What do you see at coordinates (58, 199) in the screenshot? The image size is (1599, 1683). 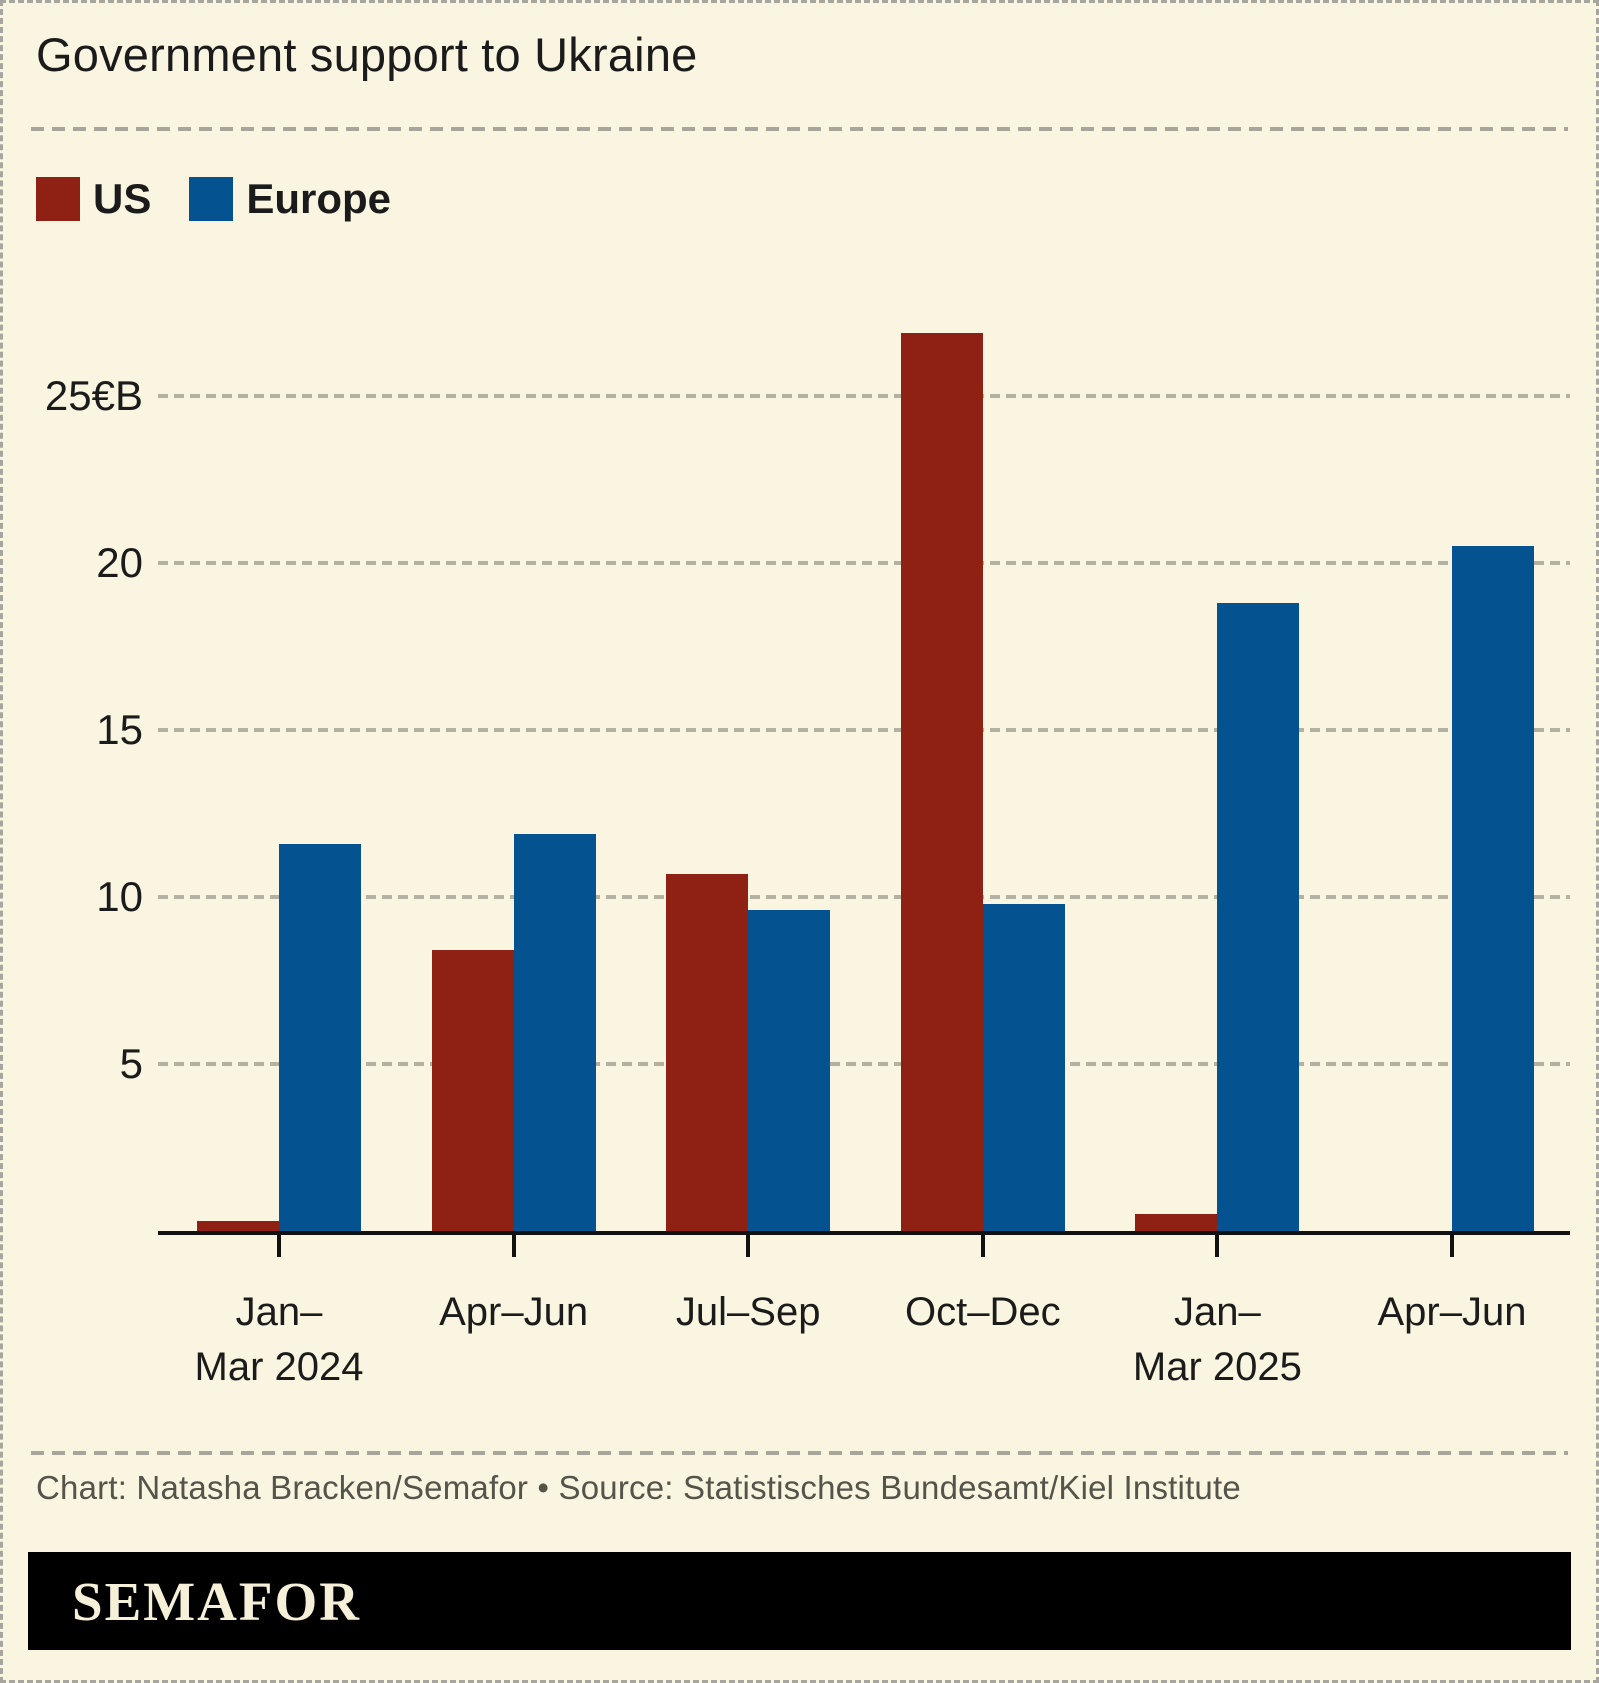 I see `legend-swatch-us-icon` at bounding box center [58, 199].